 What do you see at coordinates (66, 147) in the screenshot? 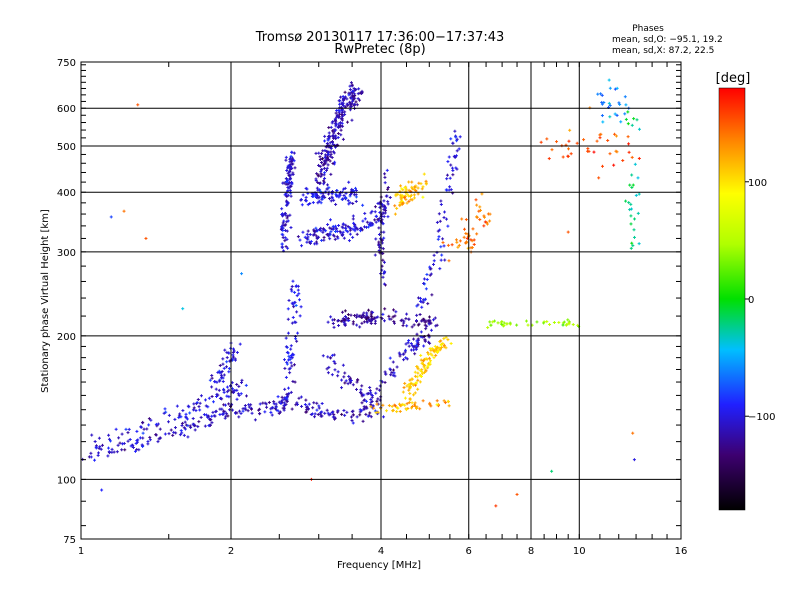
I see `y-tick-label: 500` at bounding box center [66, 147].